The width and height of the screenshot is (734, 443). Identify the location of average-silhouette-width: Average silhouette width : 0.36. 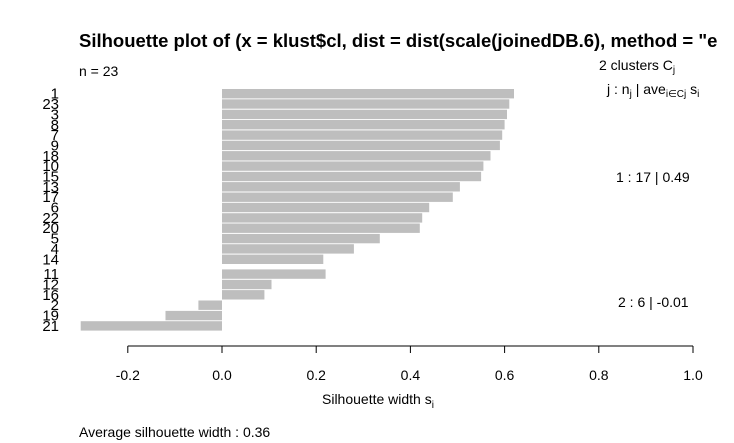
(174, 432).